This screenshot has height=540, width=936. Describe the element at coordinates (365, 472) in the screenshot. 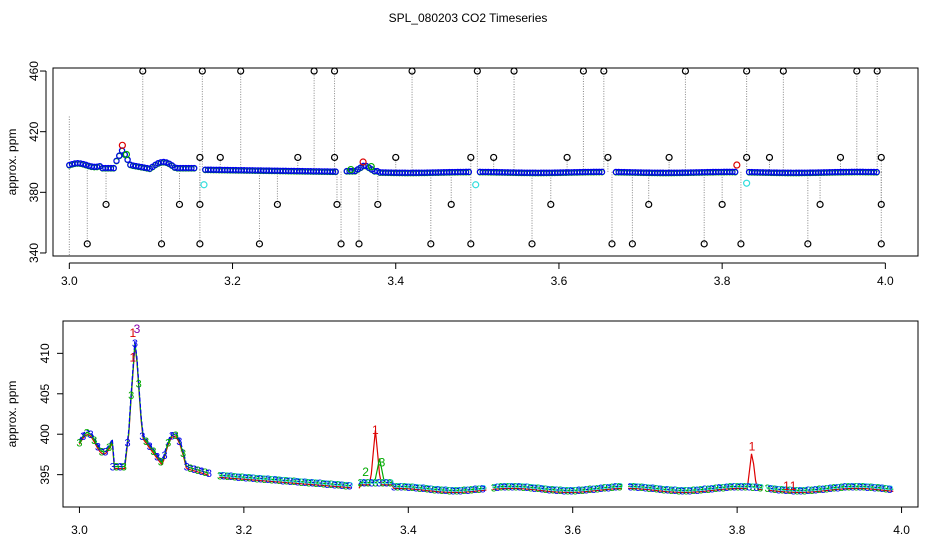

I see `peak-label: 2` at that location.